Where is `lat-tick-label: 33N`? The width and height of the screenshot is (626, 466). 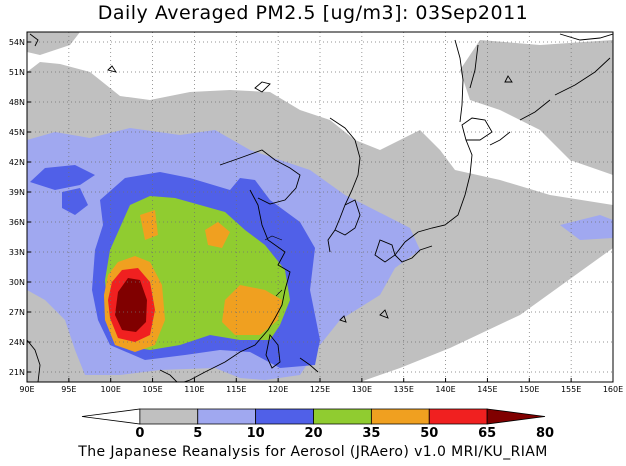
lat-tick-label: 33N is located at coordinates (17, 252).